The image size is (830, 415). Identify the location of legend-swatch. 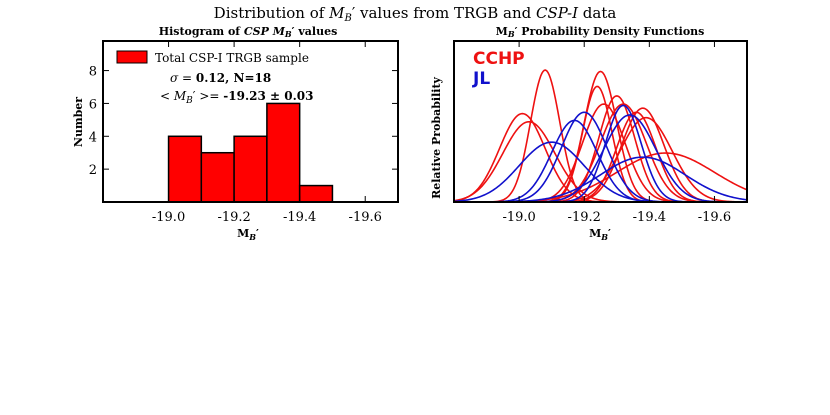
(132, 57).